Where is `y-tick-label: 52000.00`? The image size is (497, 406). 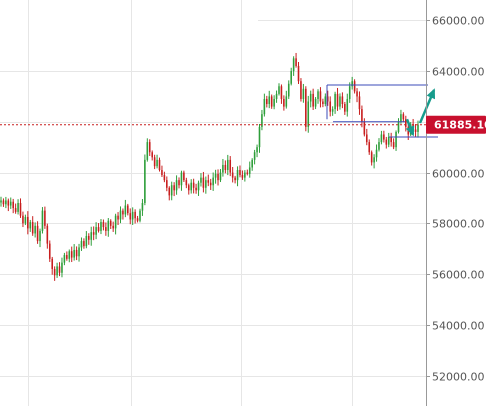
y-tick-label: 52000.00 is located at coordinates (458, 377).